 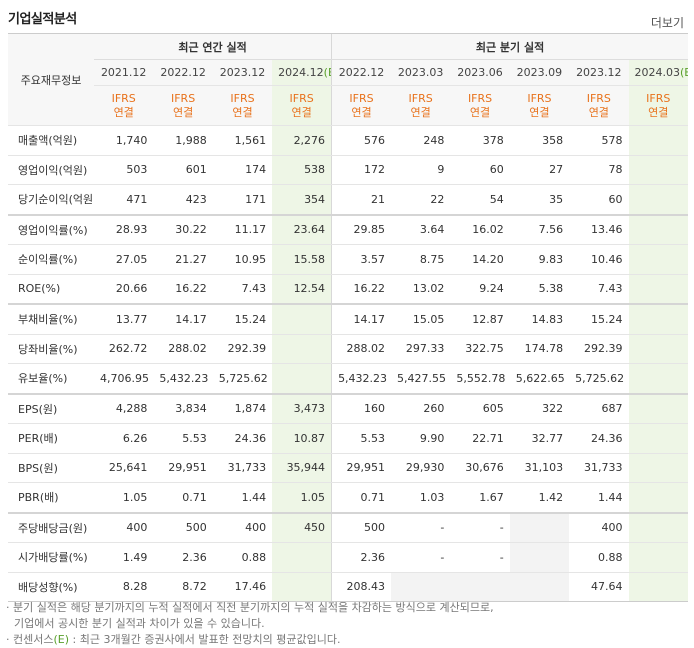 I want to click on data-row: 주당배당금(원) 400 500 400 450 500- -400, so click(x=348, y=527).